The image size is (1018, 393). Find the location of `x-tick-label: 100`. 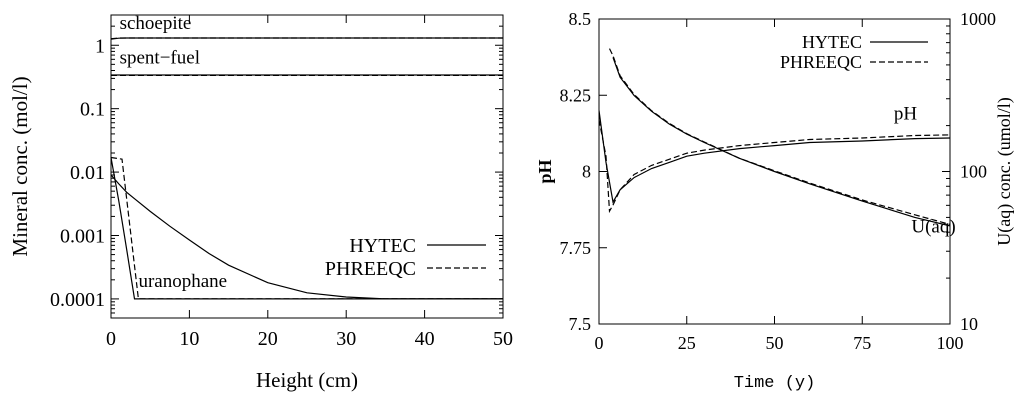

x-tick-label: 100 is located at coordinates (950, 343).